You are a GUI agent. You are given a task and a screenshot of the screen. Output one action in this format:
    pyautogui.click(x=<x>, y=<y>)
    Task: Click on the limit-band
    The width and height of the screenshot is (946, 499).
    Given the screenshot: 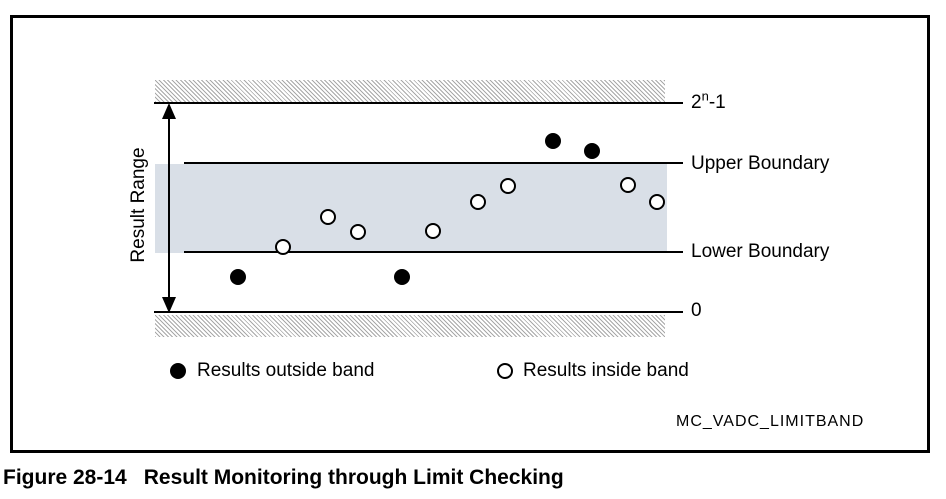 What is the action you would take?
    pyautogui.click(x=411, y=208)
    